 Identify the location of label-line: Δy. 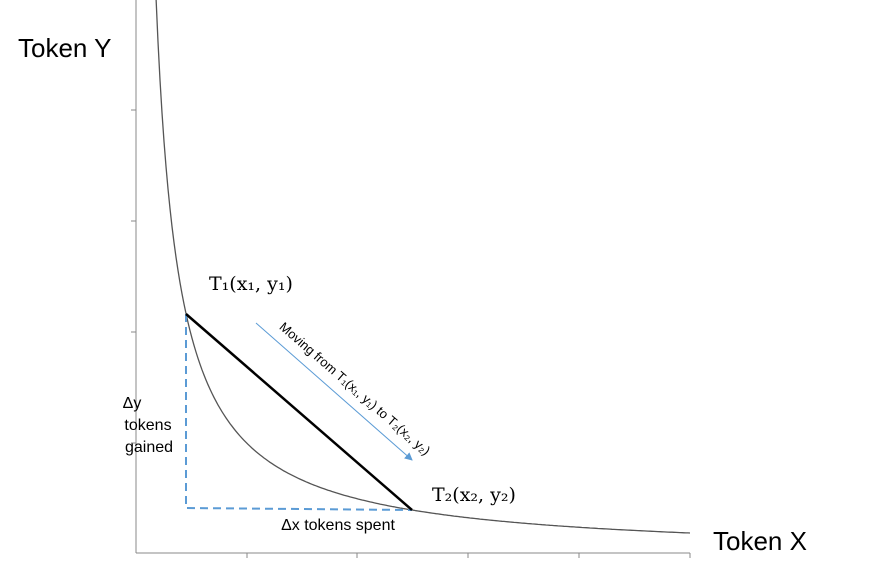
(132, 403).